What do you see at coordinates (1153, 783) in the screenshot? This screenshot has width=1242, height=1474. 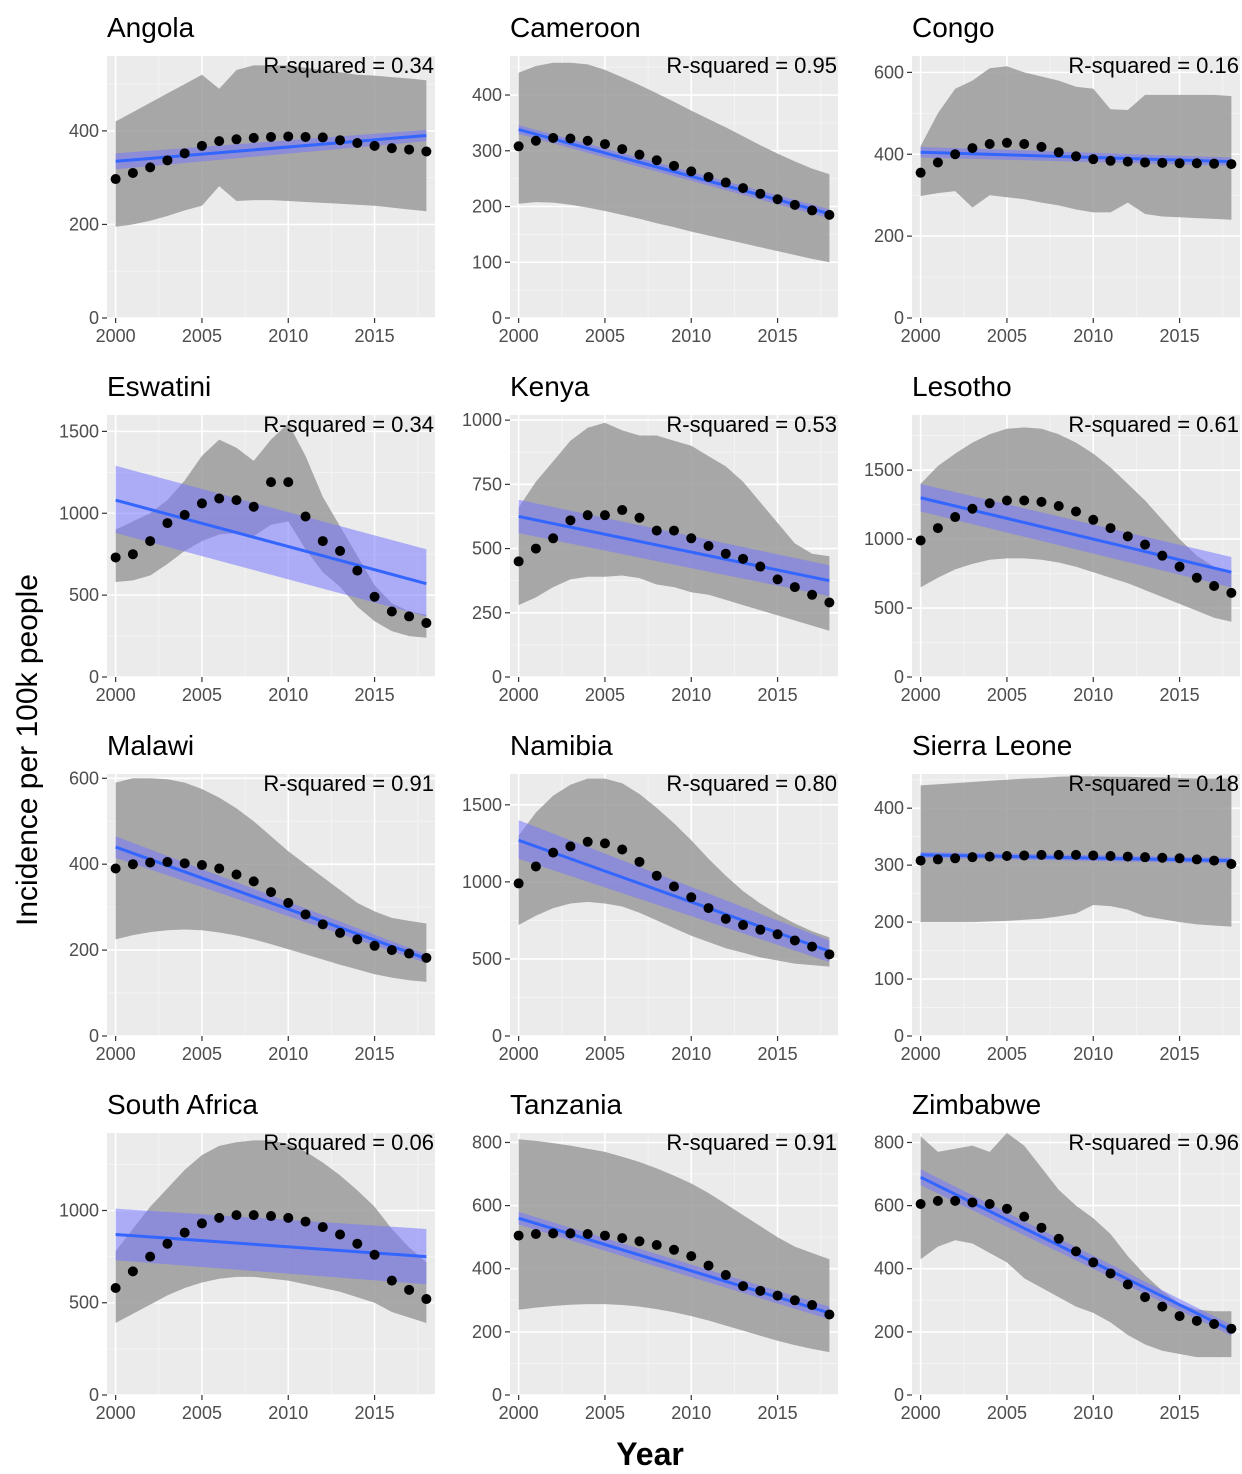 I see `r-squared-label: R-squared = 0.18` at bounding box center [1153, 783].